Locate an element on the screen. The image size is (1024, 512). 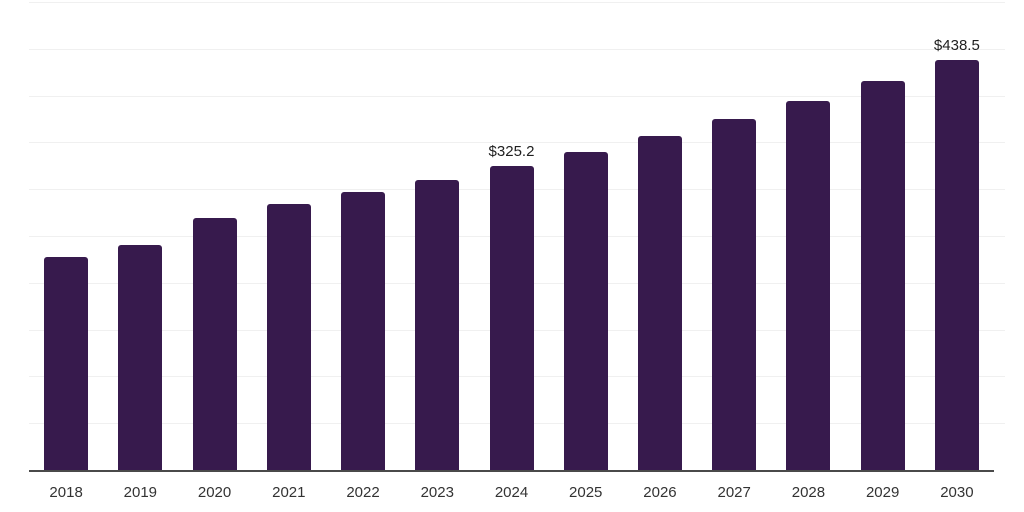
x-tick-label-2020: 2020 is located at coordinates (214, 492).